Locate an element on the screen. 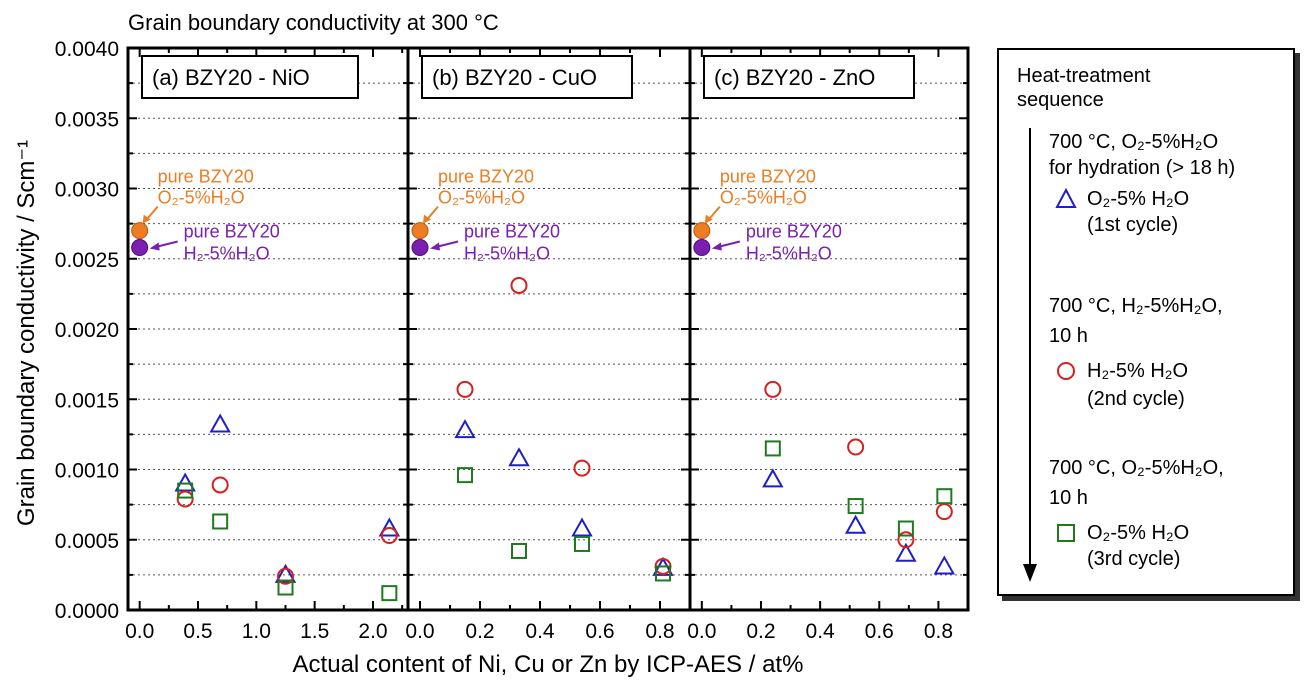  legend-step3-line2: 10 h is located at coordinates (1068, 498).